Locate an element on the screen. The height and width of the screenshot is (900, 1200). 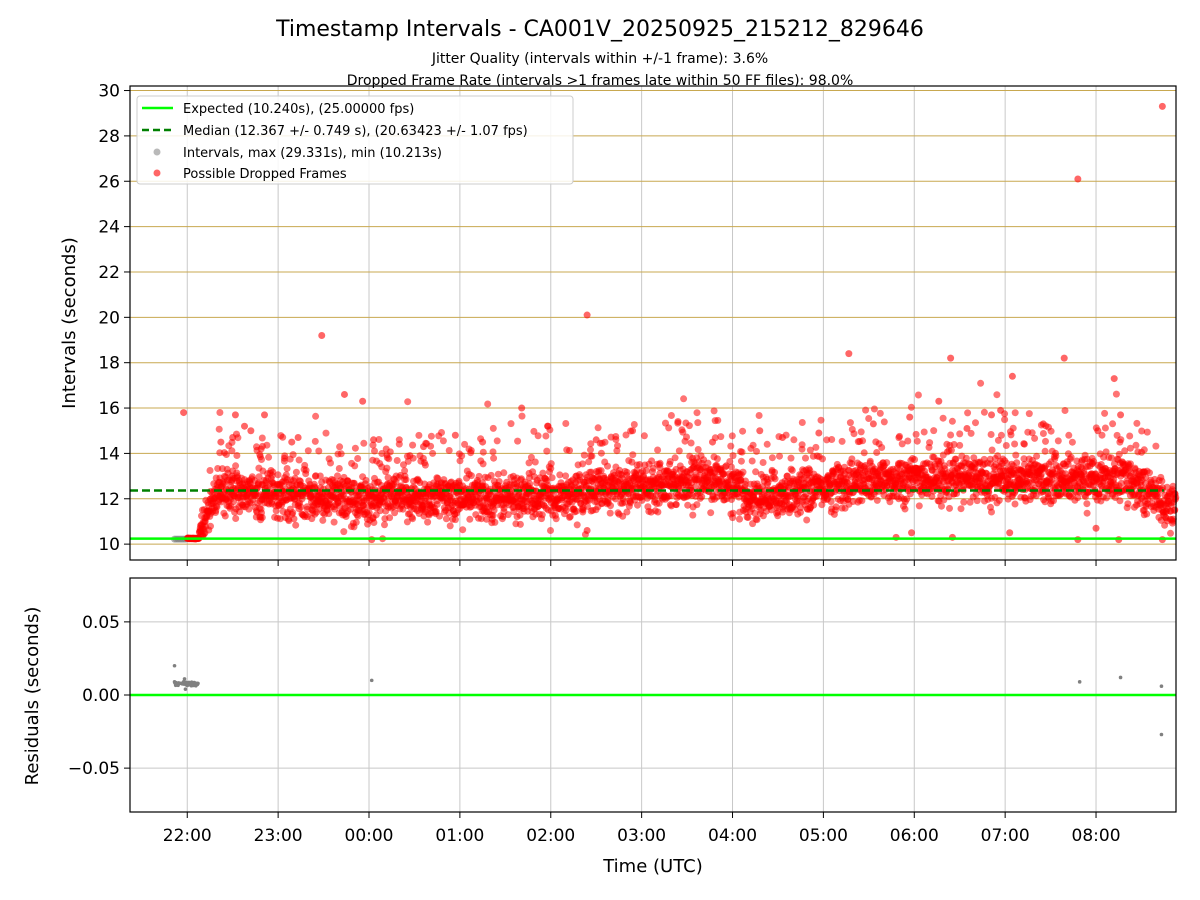
x-tick-label: 07:00 is located at coordinates (1005, 836).